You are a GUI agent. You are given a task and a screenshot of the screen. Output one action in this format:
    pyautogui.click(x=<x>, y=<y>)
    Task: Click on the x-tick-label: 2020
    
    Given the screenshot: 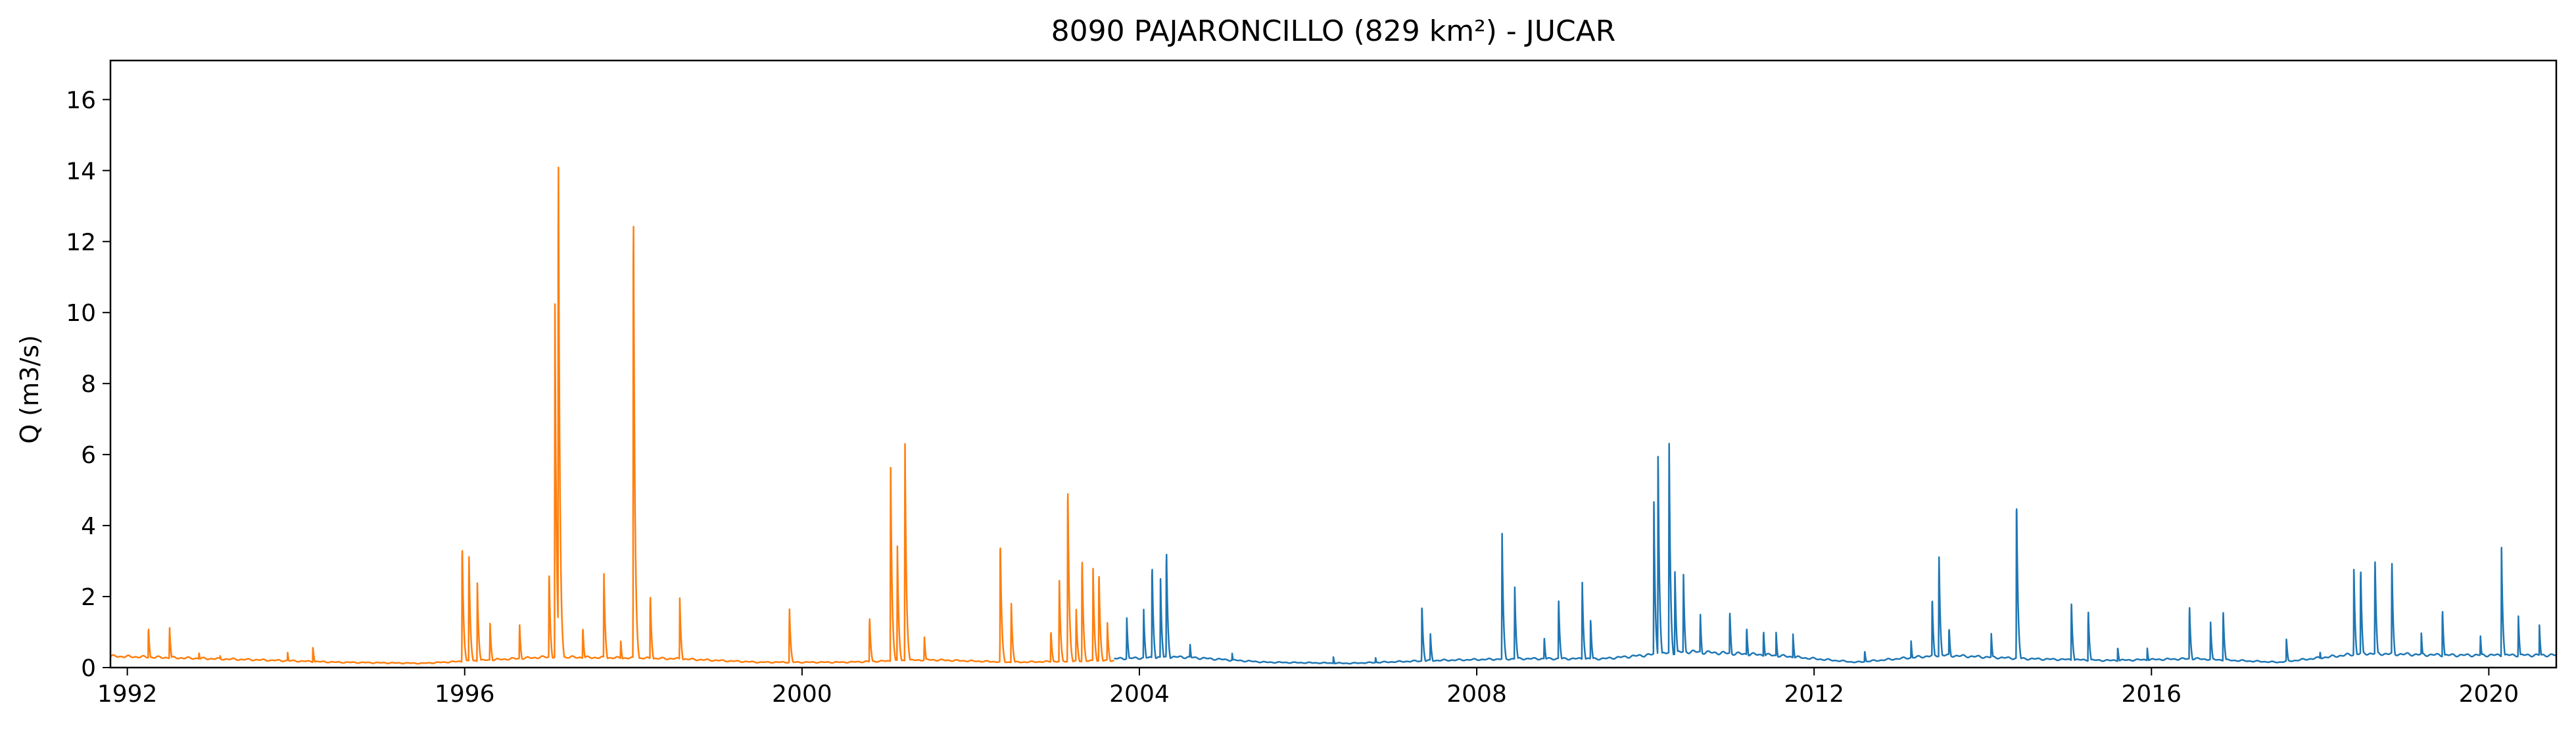 What is the action you would take?
    pyautogui.click(x=2489, y=694)
    